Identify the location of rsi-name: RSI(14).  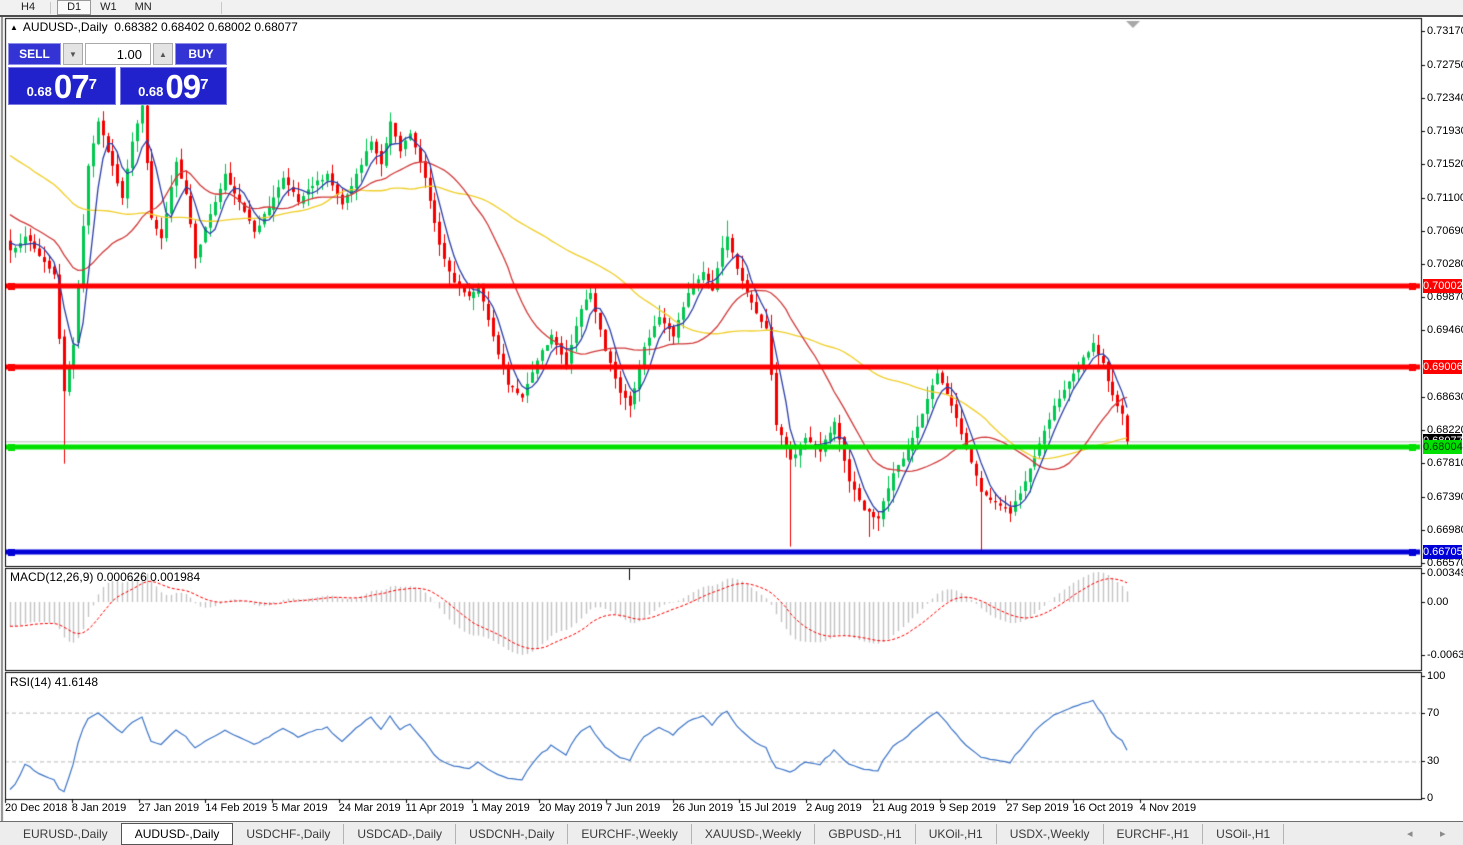
(31, 682).